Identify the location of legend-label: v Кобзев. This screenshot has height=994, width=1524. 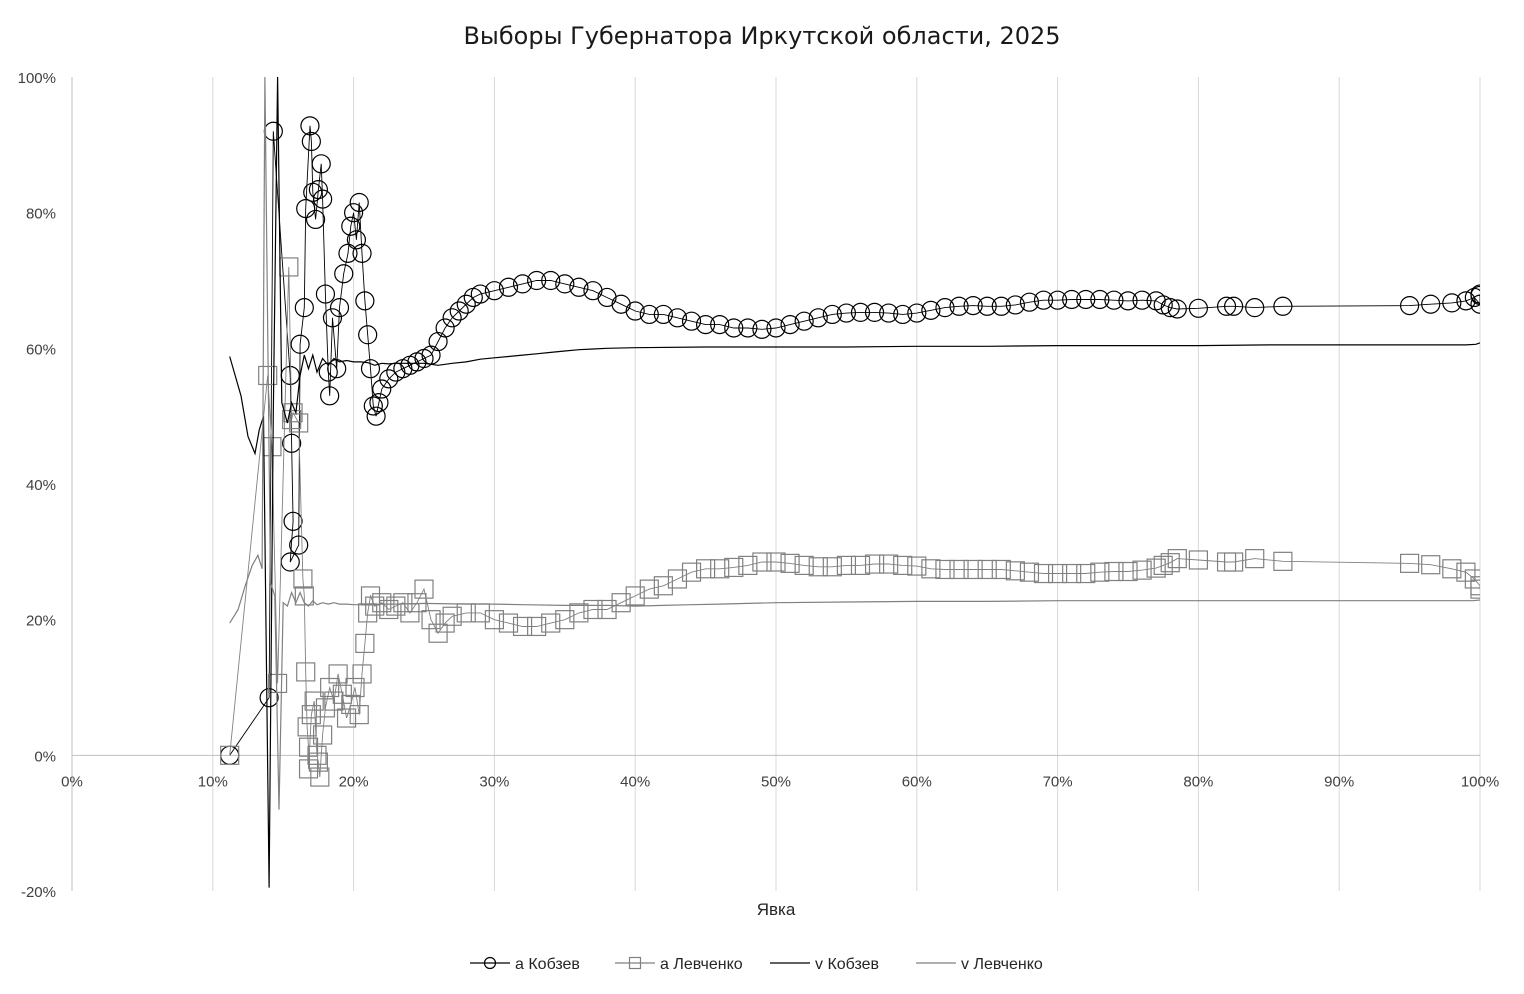
(847, 964).